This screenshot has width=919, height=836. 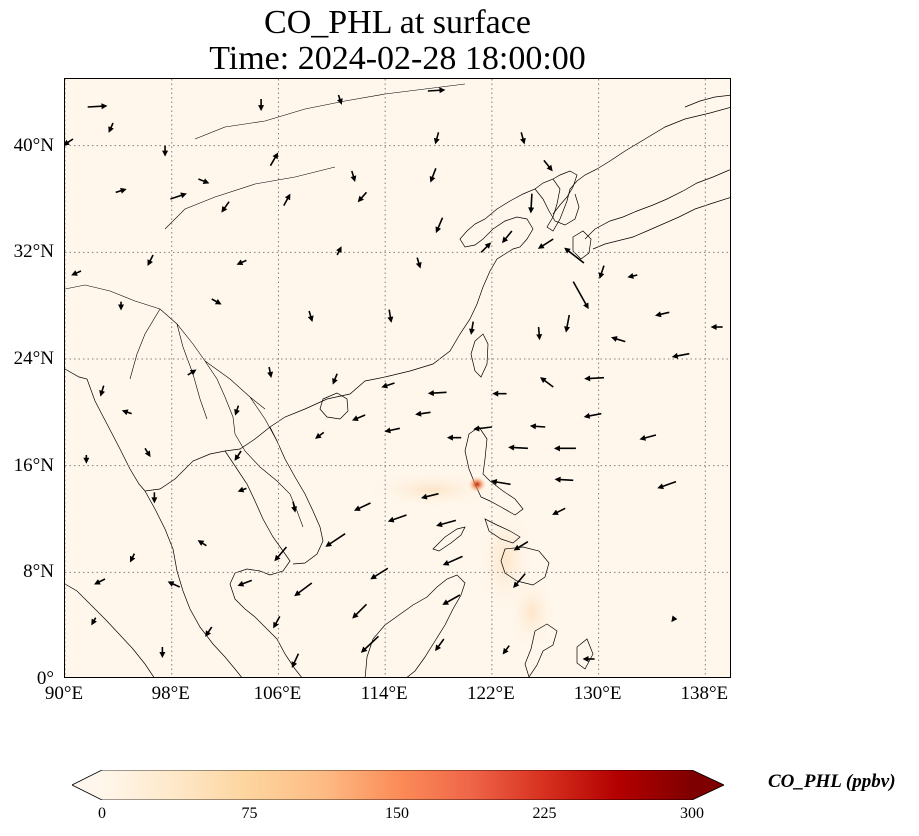 I want to click on colorbar, so click(x=398, y=785).